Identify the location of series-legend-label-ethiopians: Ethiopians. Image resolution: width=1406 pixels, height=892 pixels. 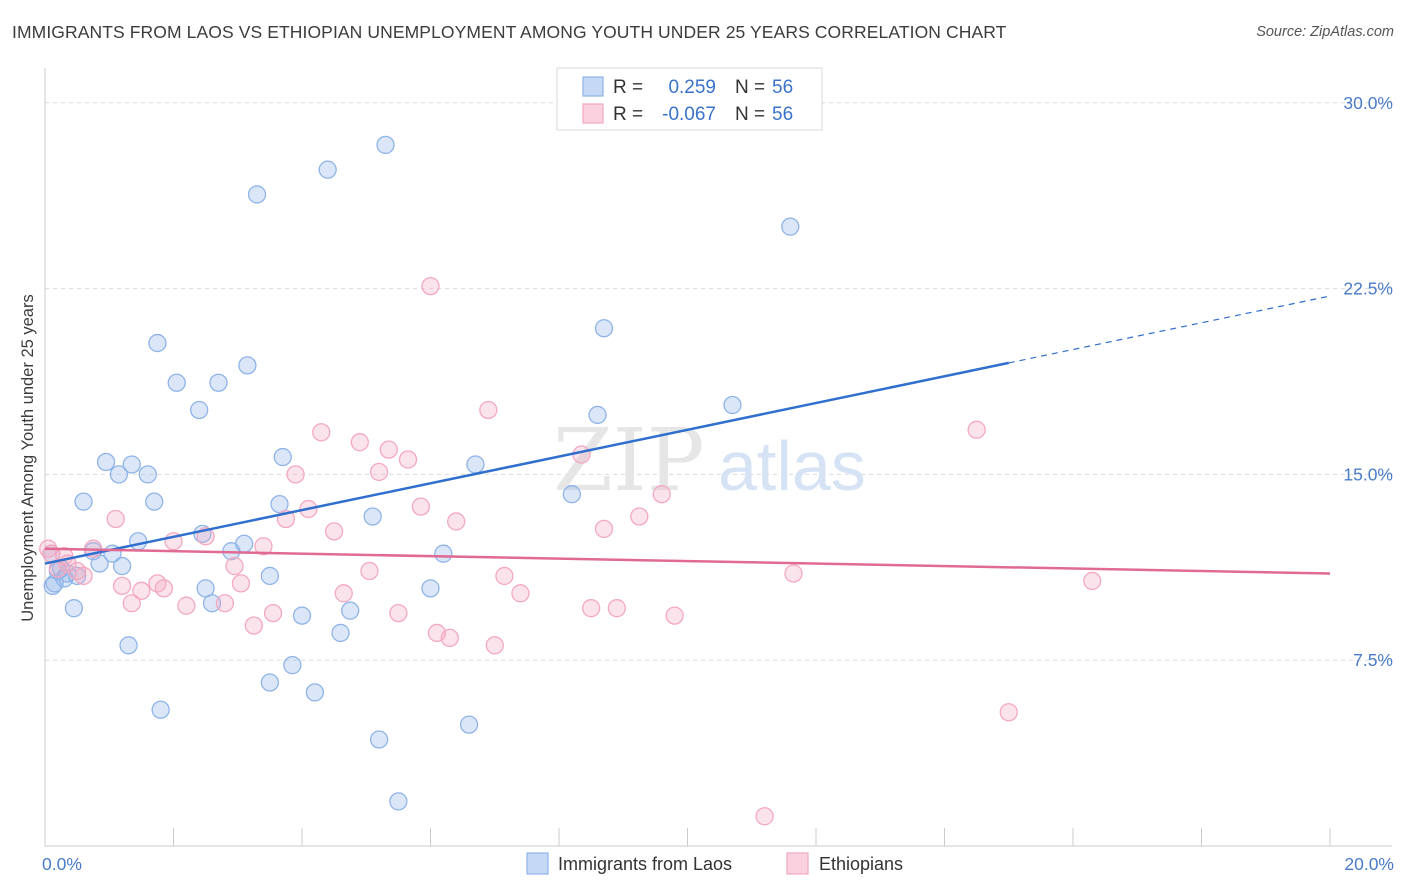
(861, 864).